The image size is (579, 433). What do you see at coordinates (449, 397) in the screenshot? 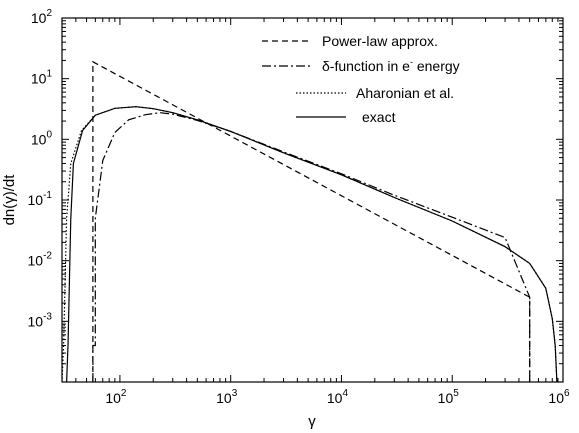
I see `x-tick-label: 10⁵` at bounding box center [449, 397].